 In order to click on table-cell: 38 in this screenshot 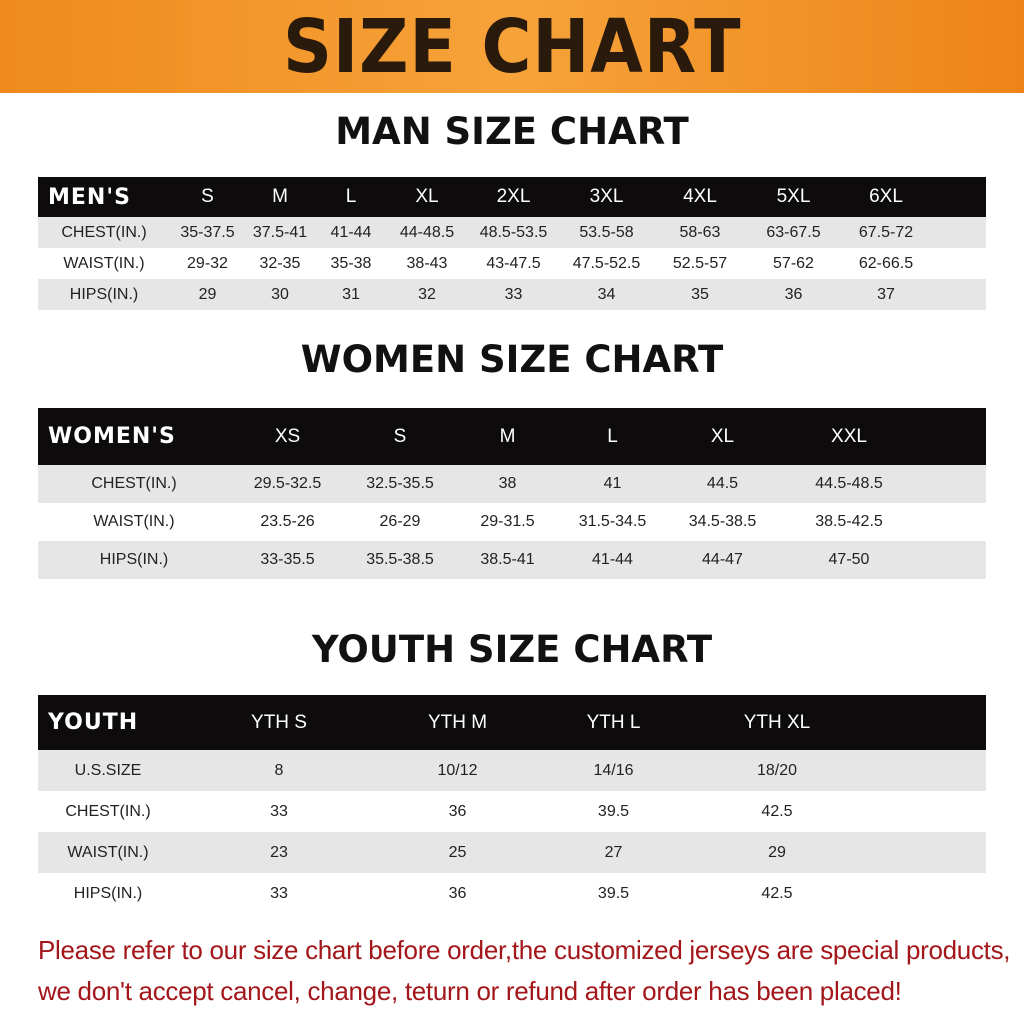, I will do `click(507, 484)`.